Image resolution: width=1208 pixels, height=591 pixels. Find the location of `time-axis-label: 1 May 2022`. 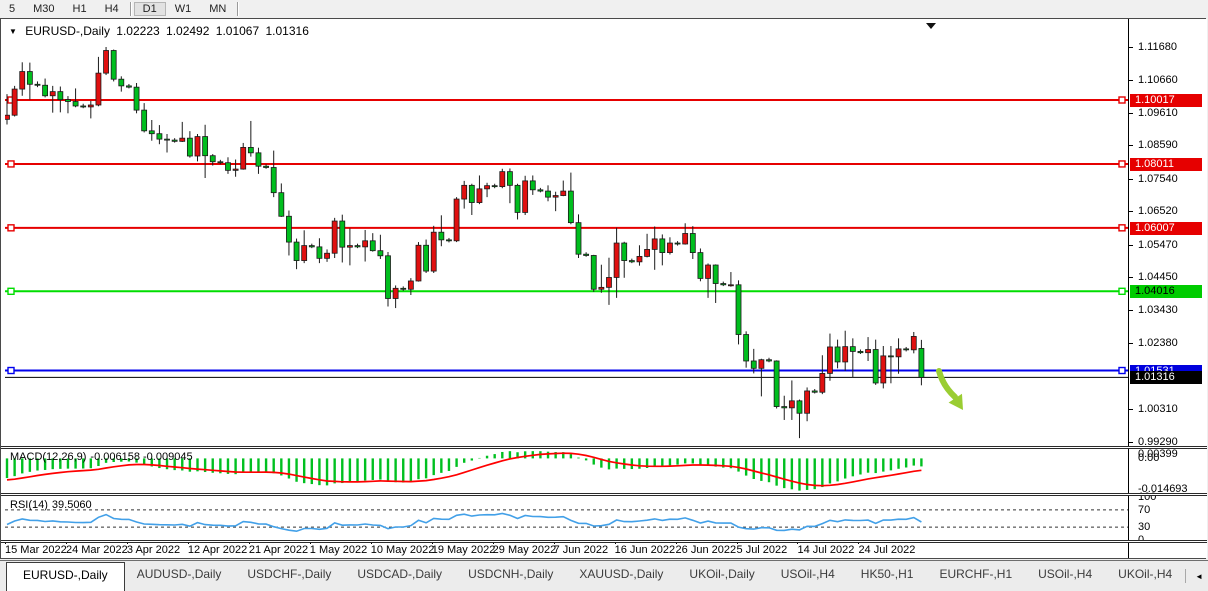

time-axis-label: 1 May 2022 is located at coordinates (338, 550).